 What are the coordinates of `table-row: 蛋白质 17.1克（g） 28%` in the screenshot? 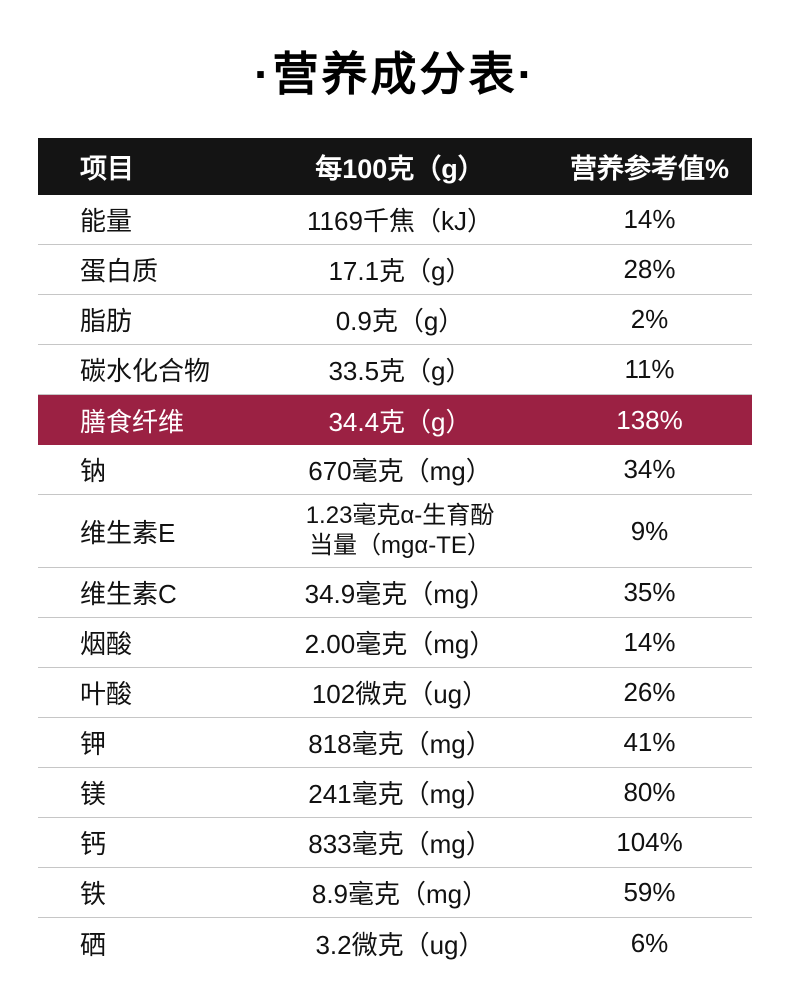 It's located at (395, 270).